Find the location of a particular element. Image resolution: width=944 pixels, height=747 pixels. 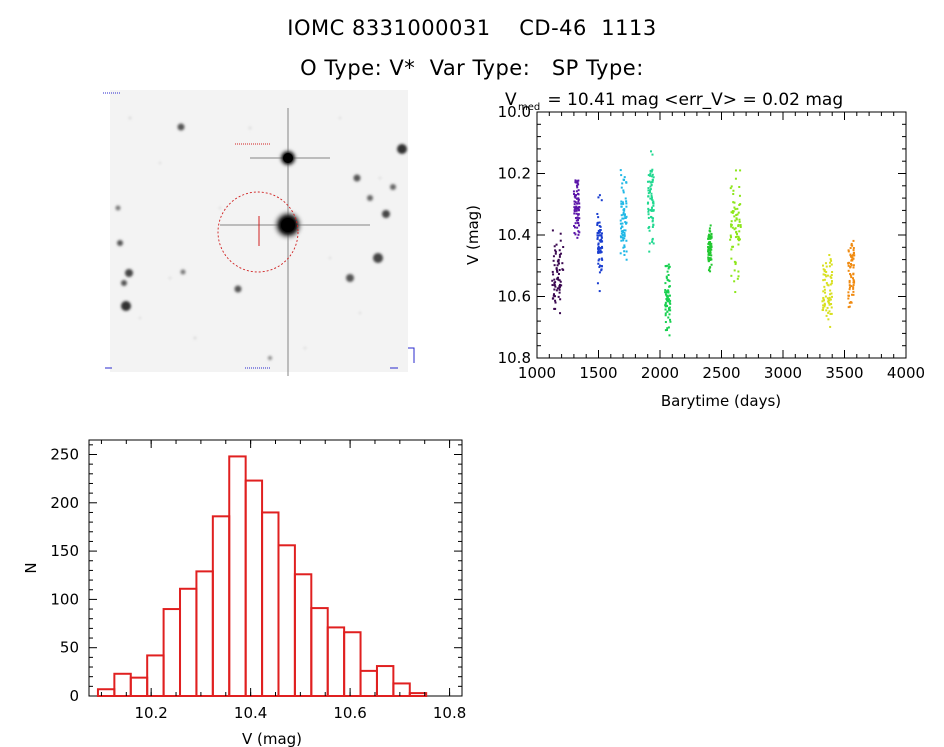

lc-xtick-label: 3500 is located at coordinates (844, 373).